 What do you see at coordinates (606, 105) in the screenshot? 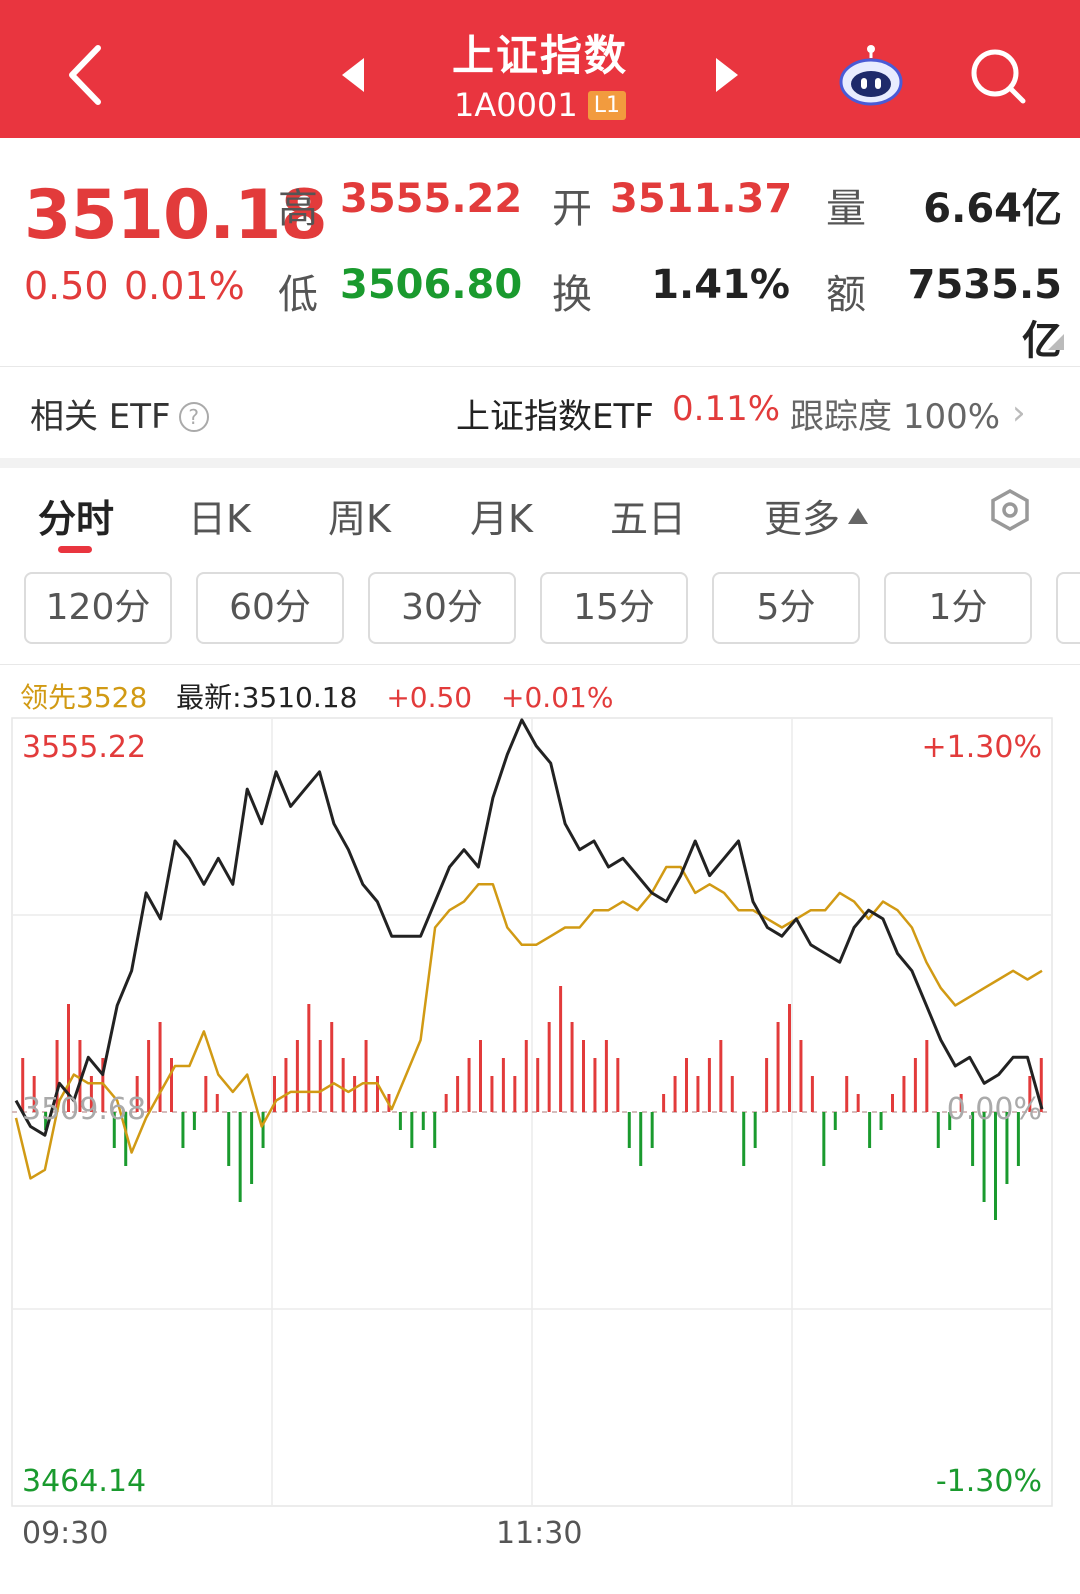
I see `level-badge: L1` at bounding box center [606, 105].